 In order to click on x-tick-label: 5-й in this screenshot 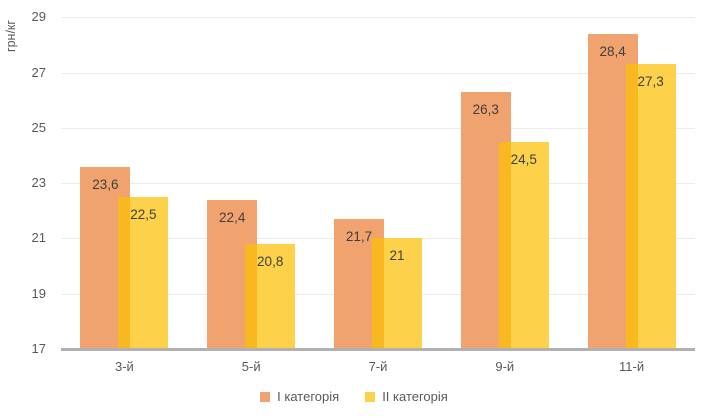, I will do `click(251, 366)`.